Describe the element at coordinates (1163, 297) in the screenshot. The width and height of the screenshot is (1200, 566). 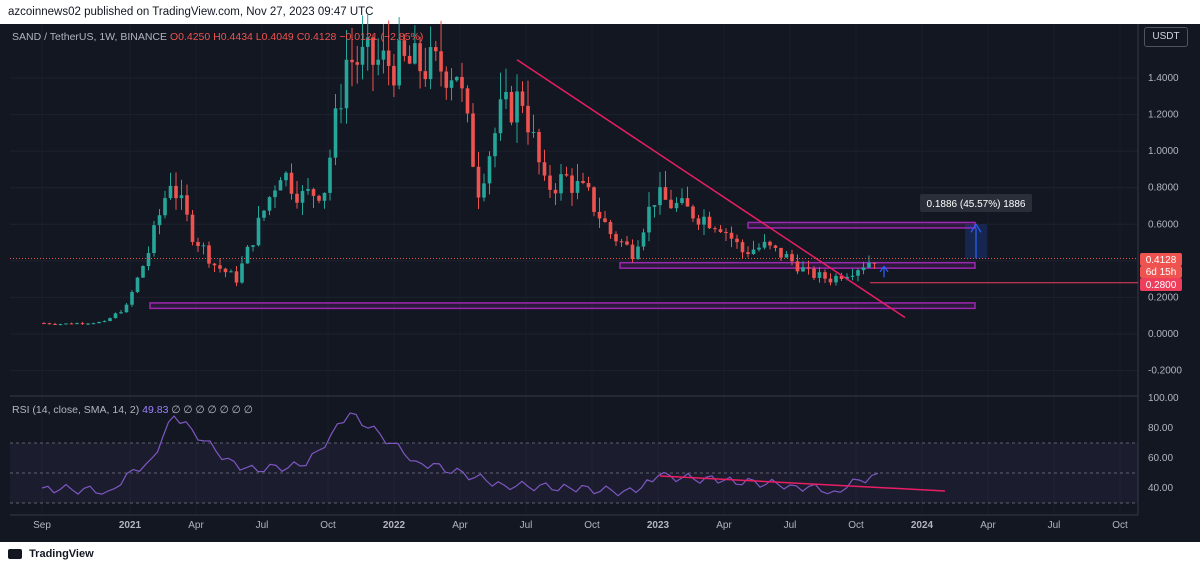
I see `price-tick-label: 0.2000` at that location.